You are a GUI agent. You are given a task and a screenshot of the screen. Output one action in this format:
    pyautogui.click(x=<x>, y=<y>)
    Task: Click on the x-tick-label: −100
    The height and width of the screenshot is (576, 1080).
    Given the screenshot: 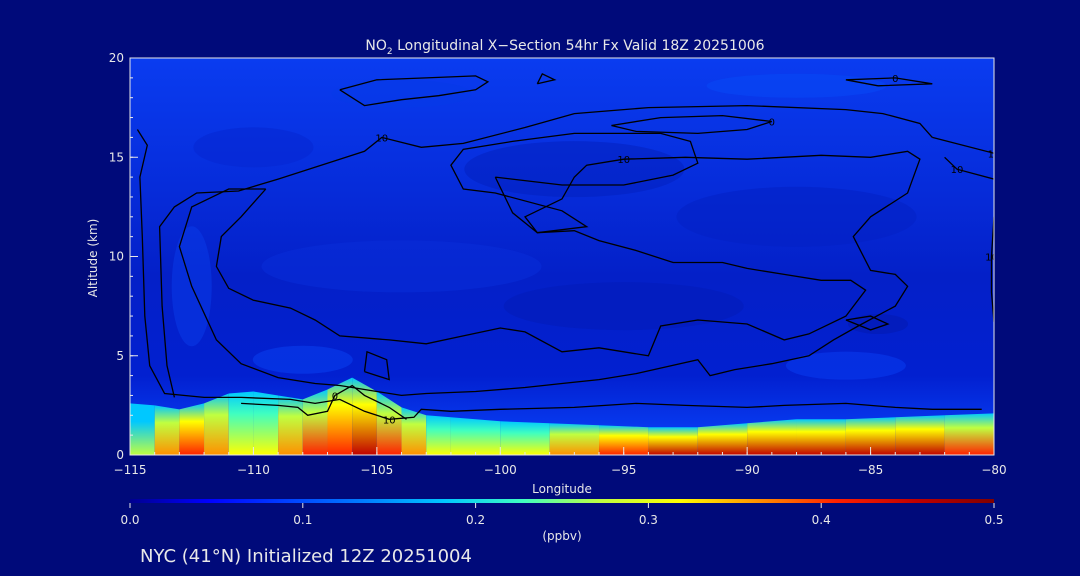 What is the action you would take?
    pyautogui.click(x=500, y=470)
    